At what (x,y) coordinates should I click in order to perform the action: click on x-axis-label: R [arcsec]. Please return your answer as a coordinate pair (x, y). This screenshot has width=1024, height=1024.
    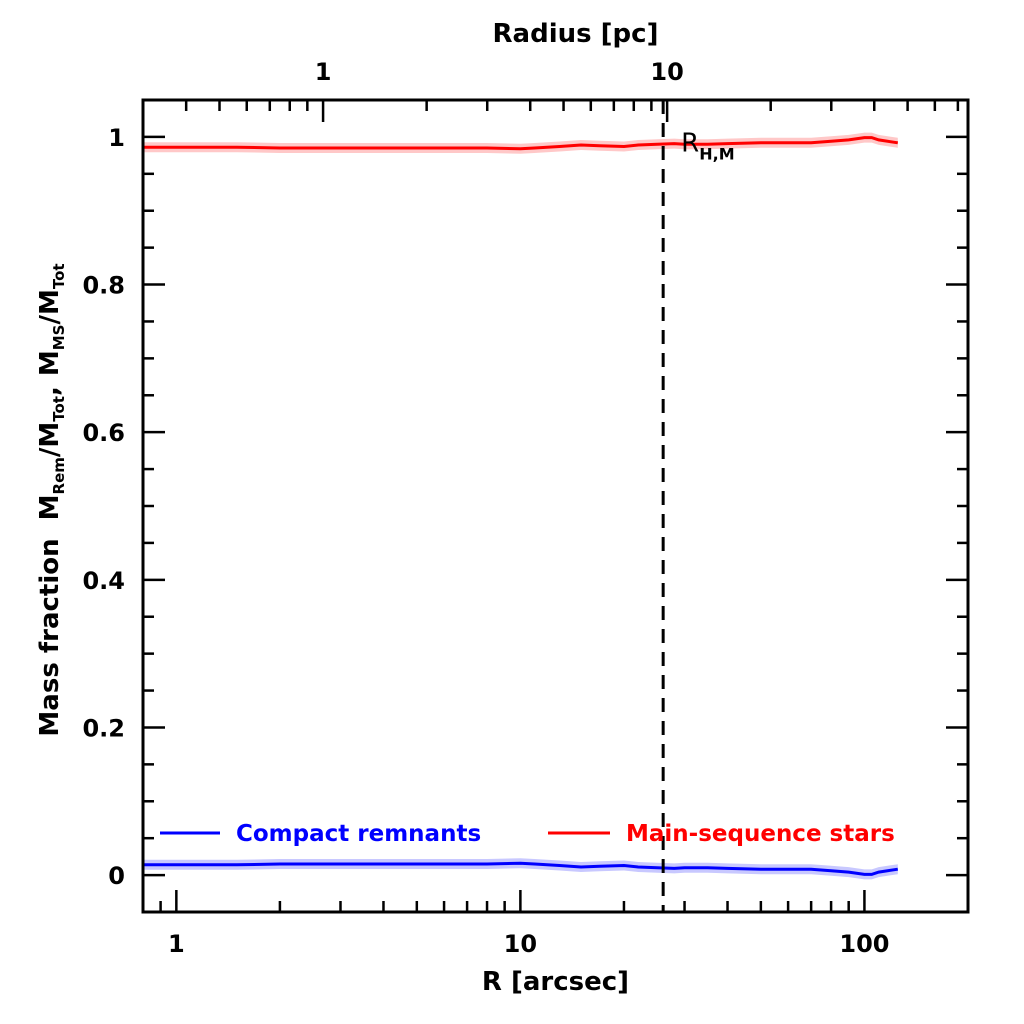
    Looking at the image, I should click on (555, 982).